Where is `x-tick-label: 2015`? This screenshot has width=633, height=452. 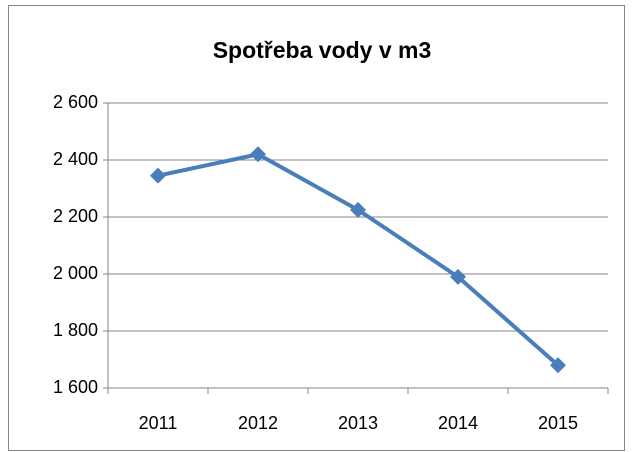
x-tick-label: 2015 is located at coordinates (558, 423).